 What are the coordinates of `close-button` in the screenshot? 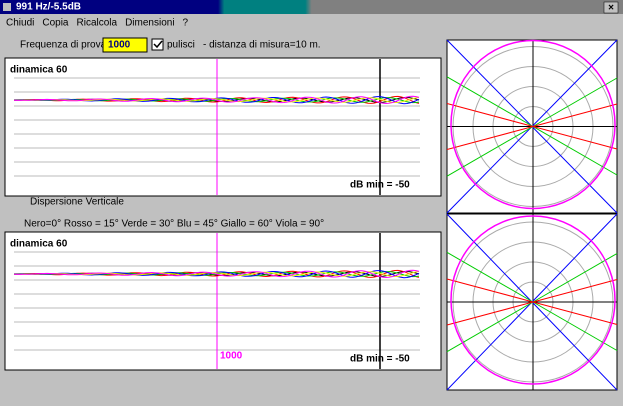 It's located at (611, 7).